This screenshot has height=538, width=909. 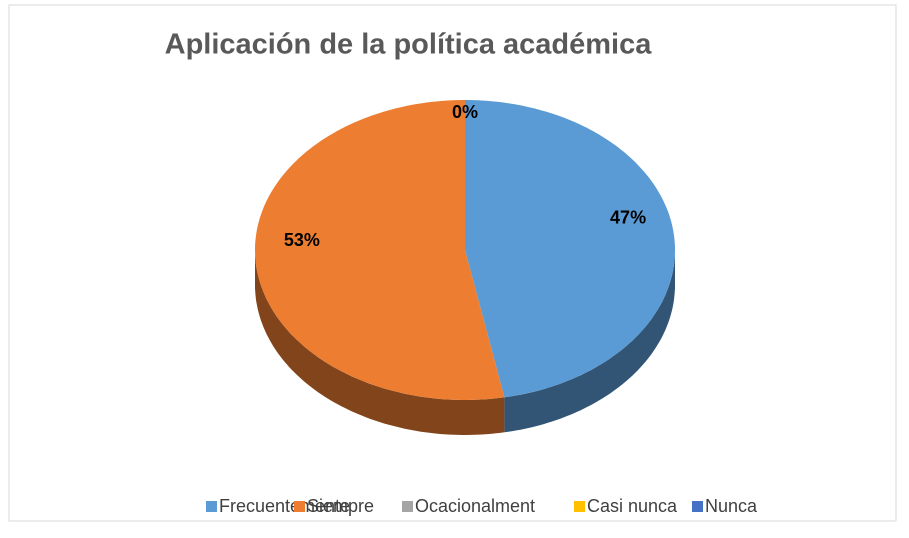 I want to click on data-label: 47%, so click(x=628, y=218).